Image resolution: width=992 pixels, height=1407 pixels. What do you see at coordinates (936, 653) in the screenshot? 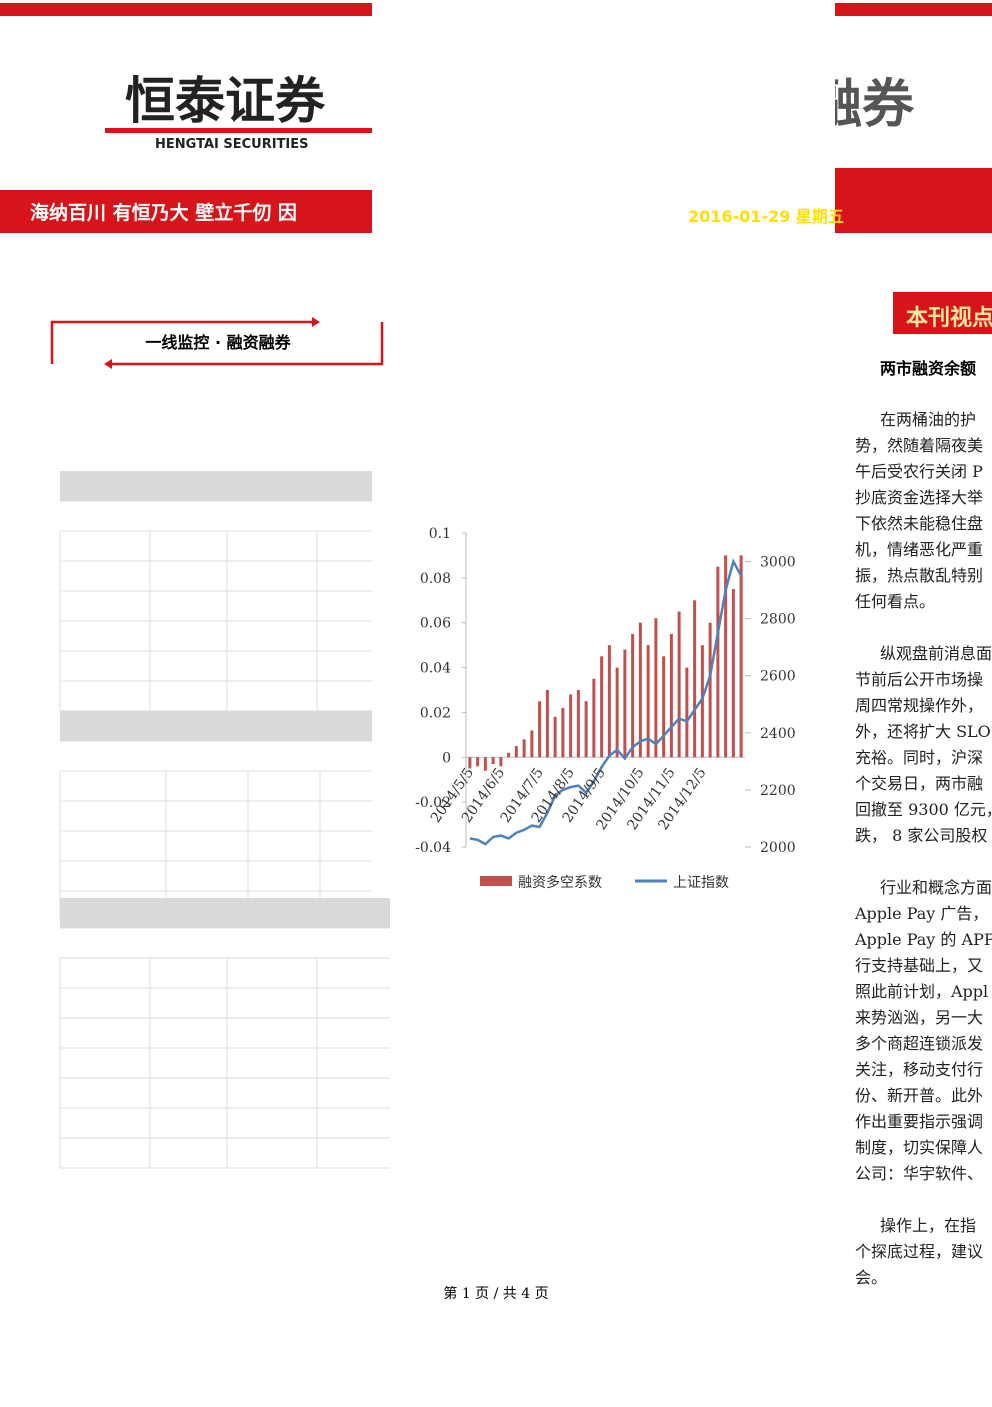
I see `text-line: 纵观盘前消息面` at bounding box center [936, 653].